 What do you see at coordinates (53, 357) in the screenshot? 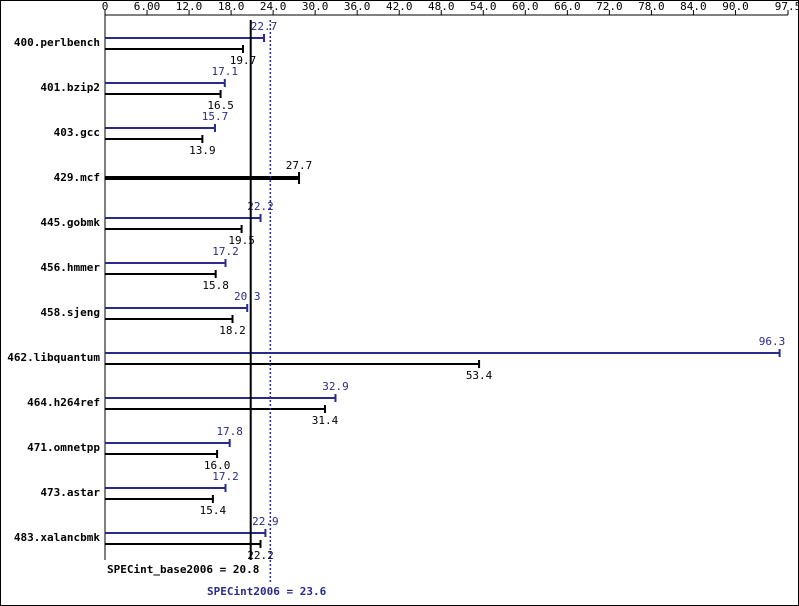
I see `category-label: 462.libquantum` at bounding box center [53, 357].